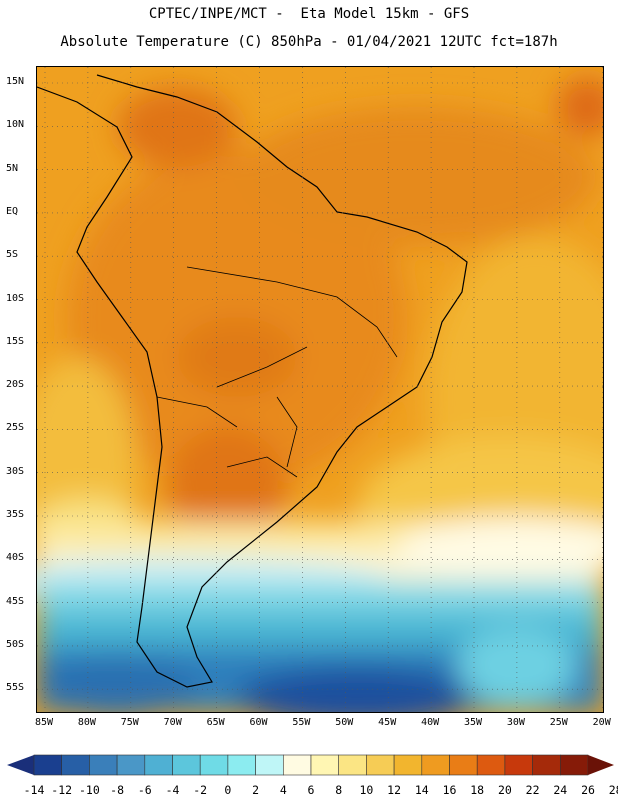 The image size is (618, 800). Describe the element at coordinates (339, 790) in the screenshot. I see `colorbar-label: 8` at that location.